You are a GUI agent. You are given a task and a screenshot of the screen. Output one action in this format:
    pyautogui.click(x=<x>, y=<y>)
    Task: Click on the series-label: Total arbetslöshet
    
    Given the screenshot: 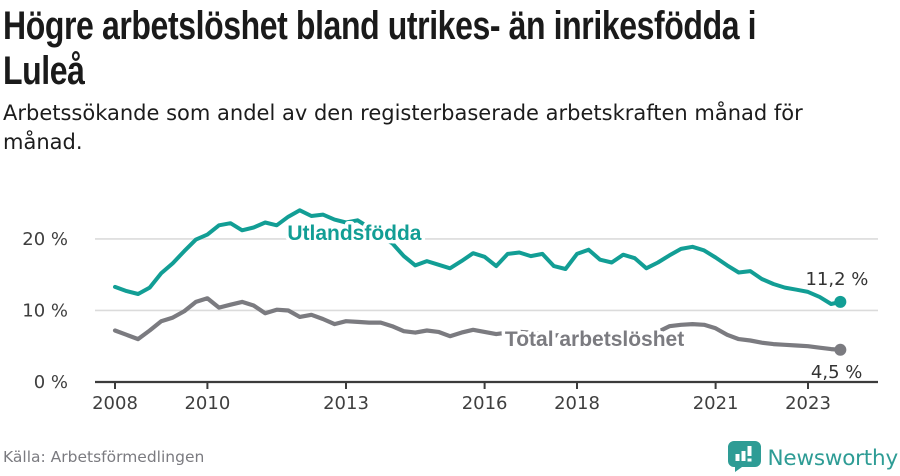 What is the action you would take?
    pyautogui.click(x=594, y=339)
    